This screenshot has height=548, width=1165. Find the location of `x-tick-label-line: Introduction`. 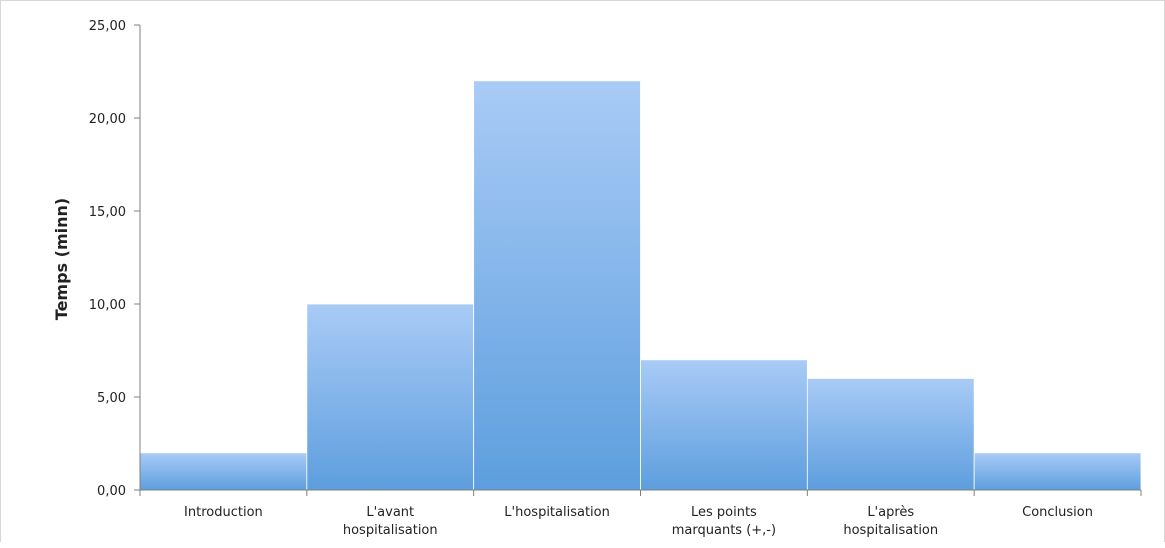

x-tick-label-line: Introduction is located at coordinates (223, 512).